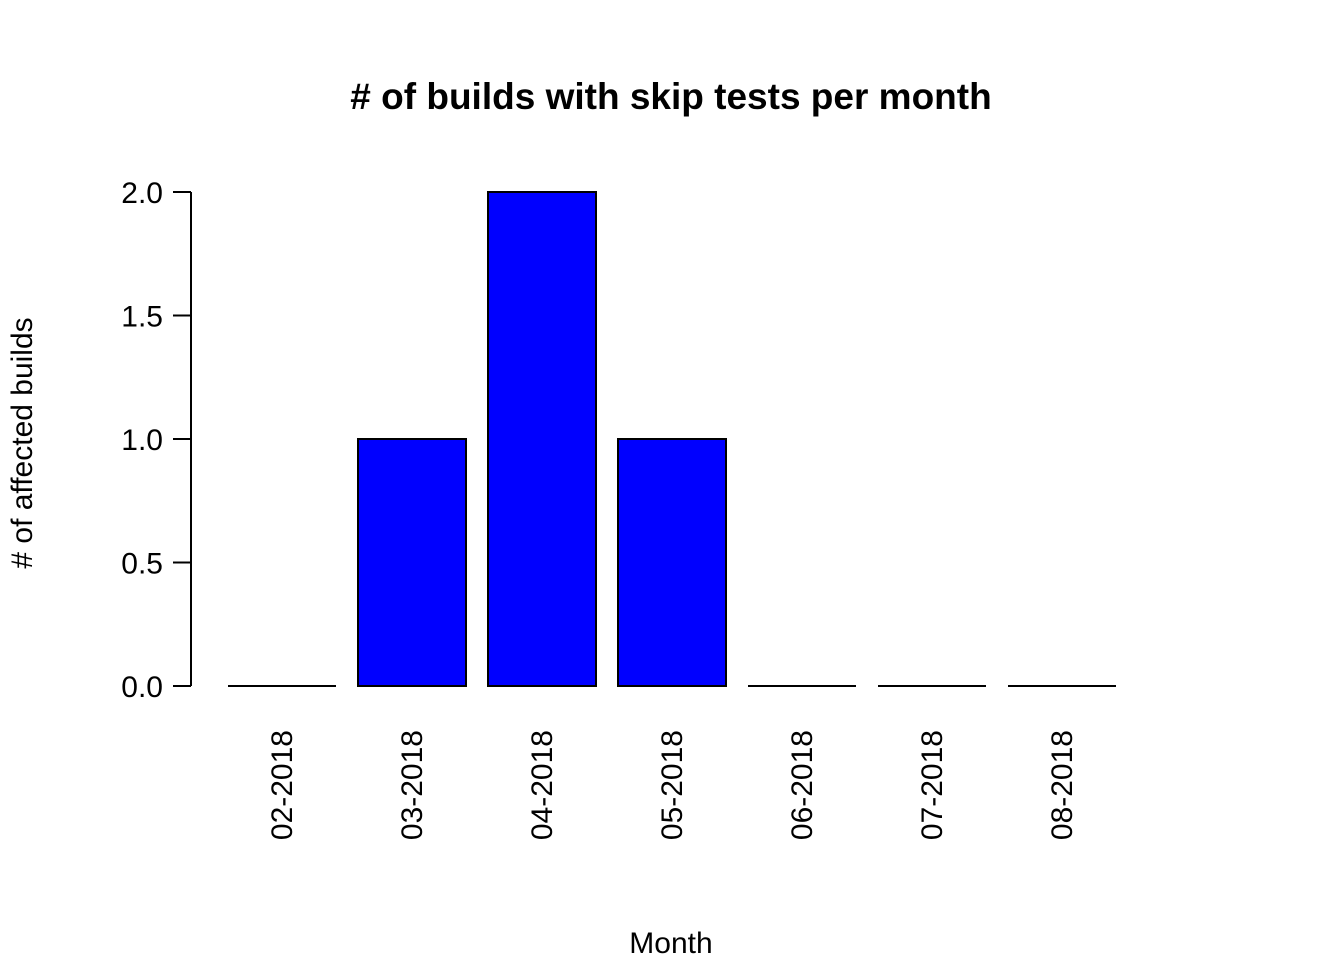  What do you see at coordinates (142, 317) in the screenshot?
I see `y-tick-label: 1.5` at bounding box center [142, 317].